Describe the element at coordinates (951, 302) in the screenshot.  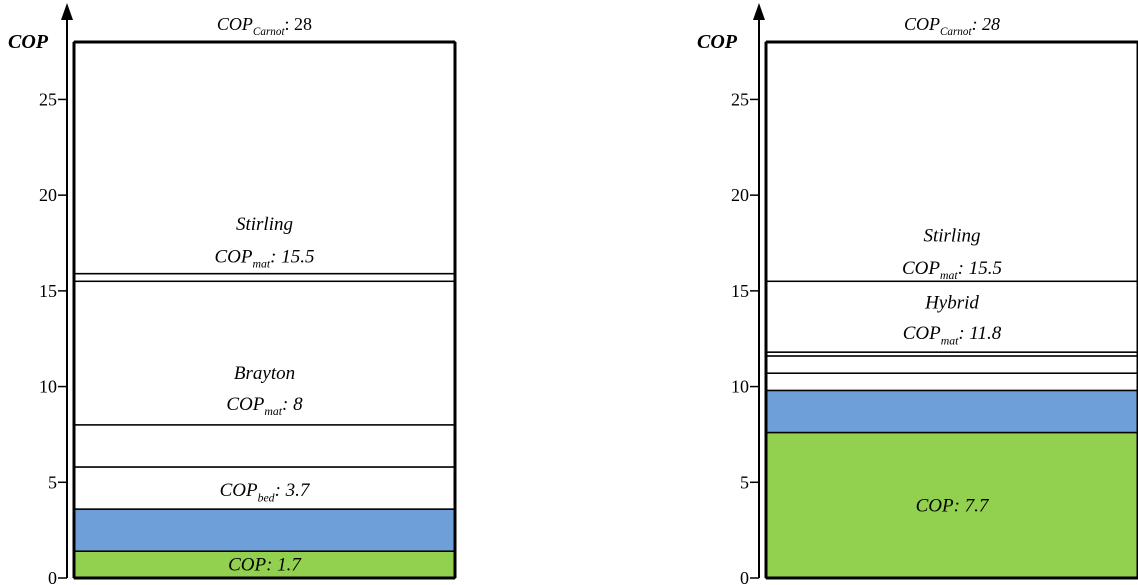
I see `band-label-2: Hybrid` at that location.